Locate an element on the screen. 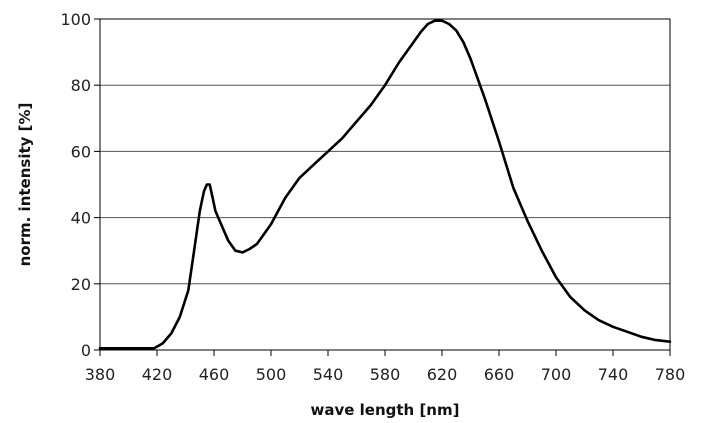  x-tick-label: 500 is located at coordinates (271, 374).